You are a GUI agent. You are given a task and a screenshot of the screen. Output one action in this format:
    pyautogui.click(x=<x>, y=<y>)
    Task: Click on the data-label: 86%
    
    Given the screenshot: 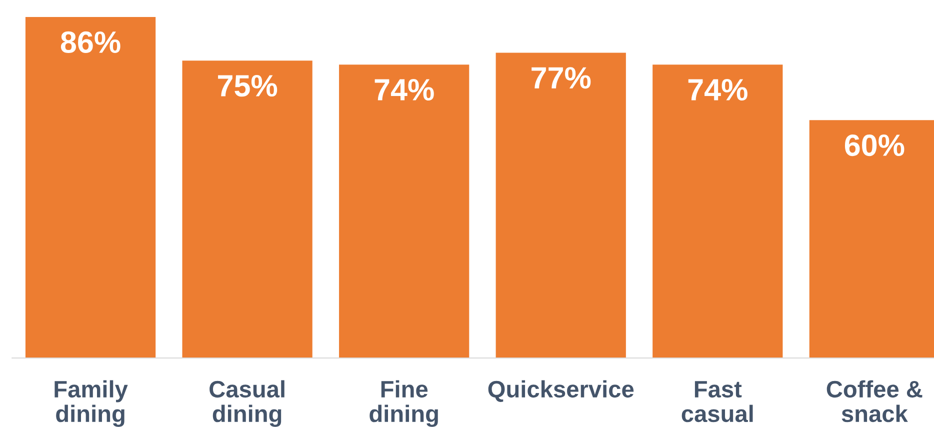 What is the action you would take?
    pyautogui.click(x=90, y=42)
    